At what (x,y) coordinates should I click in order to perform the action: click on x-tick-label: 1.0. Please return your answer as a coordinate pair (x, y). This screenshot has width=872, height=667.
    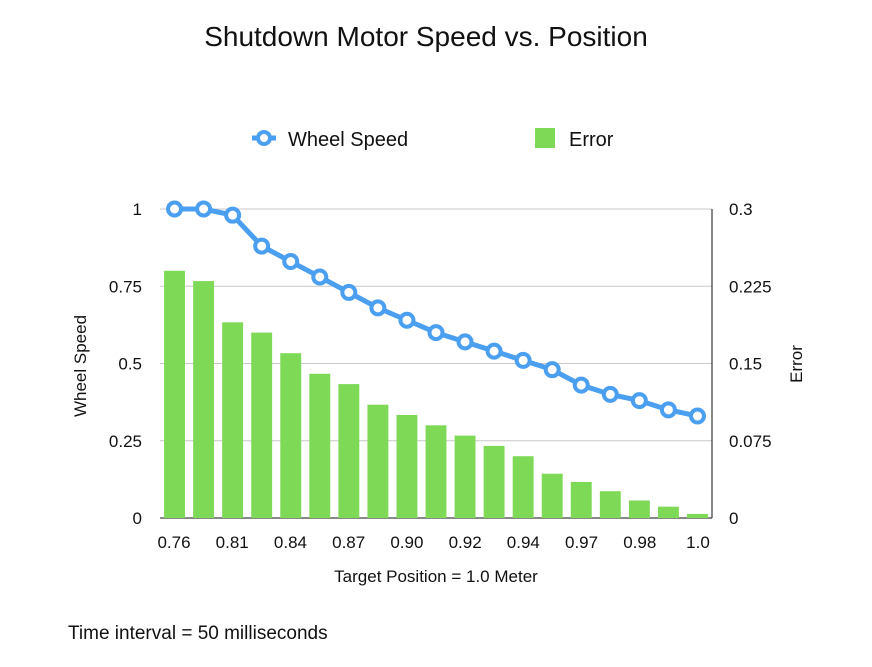
    Looking at the image, I should click on (698, 542).